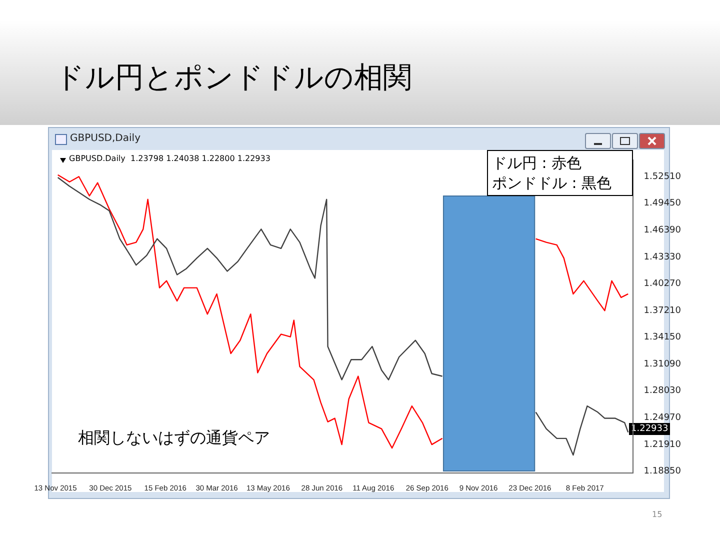 This screenshot has width=720, height=540. I want to click on y-tick-label: 1.28030, so click(663, 391).